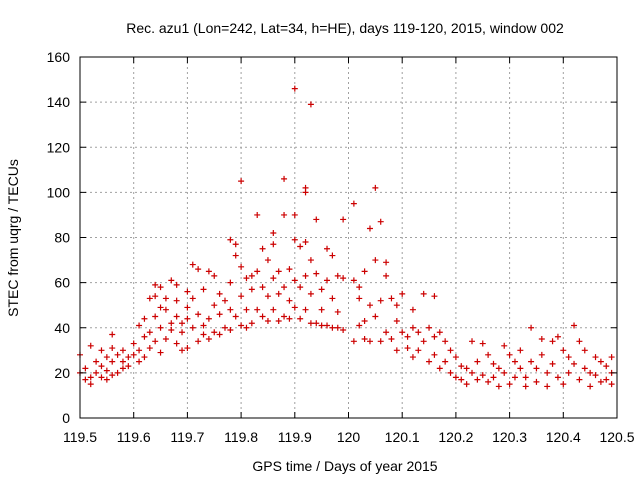 The height and width of the screenshot is (480, 640). Describe the element at coordinates (80, 437) in the screenshot. I see `x-tick-label: 119.5` at that location.